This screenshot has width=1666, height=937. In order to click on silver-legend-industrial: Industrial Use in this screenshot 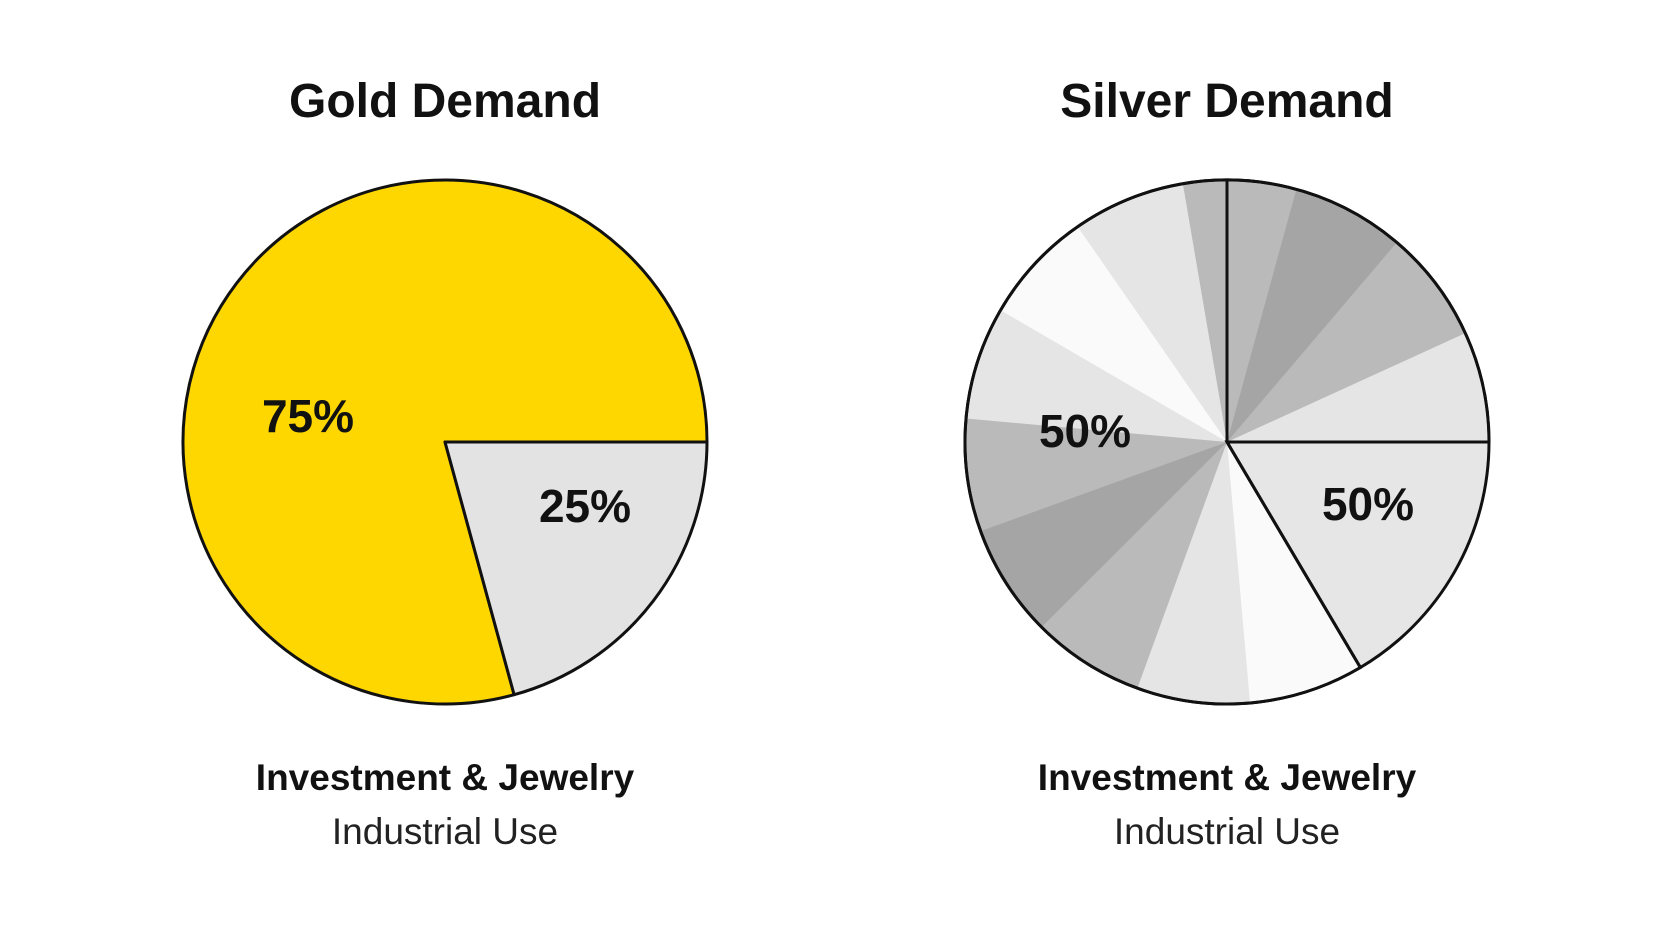, I will do `click(1227, 831)`.